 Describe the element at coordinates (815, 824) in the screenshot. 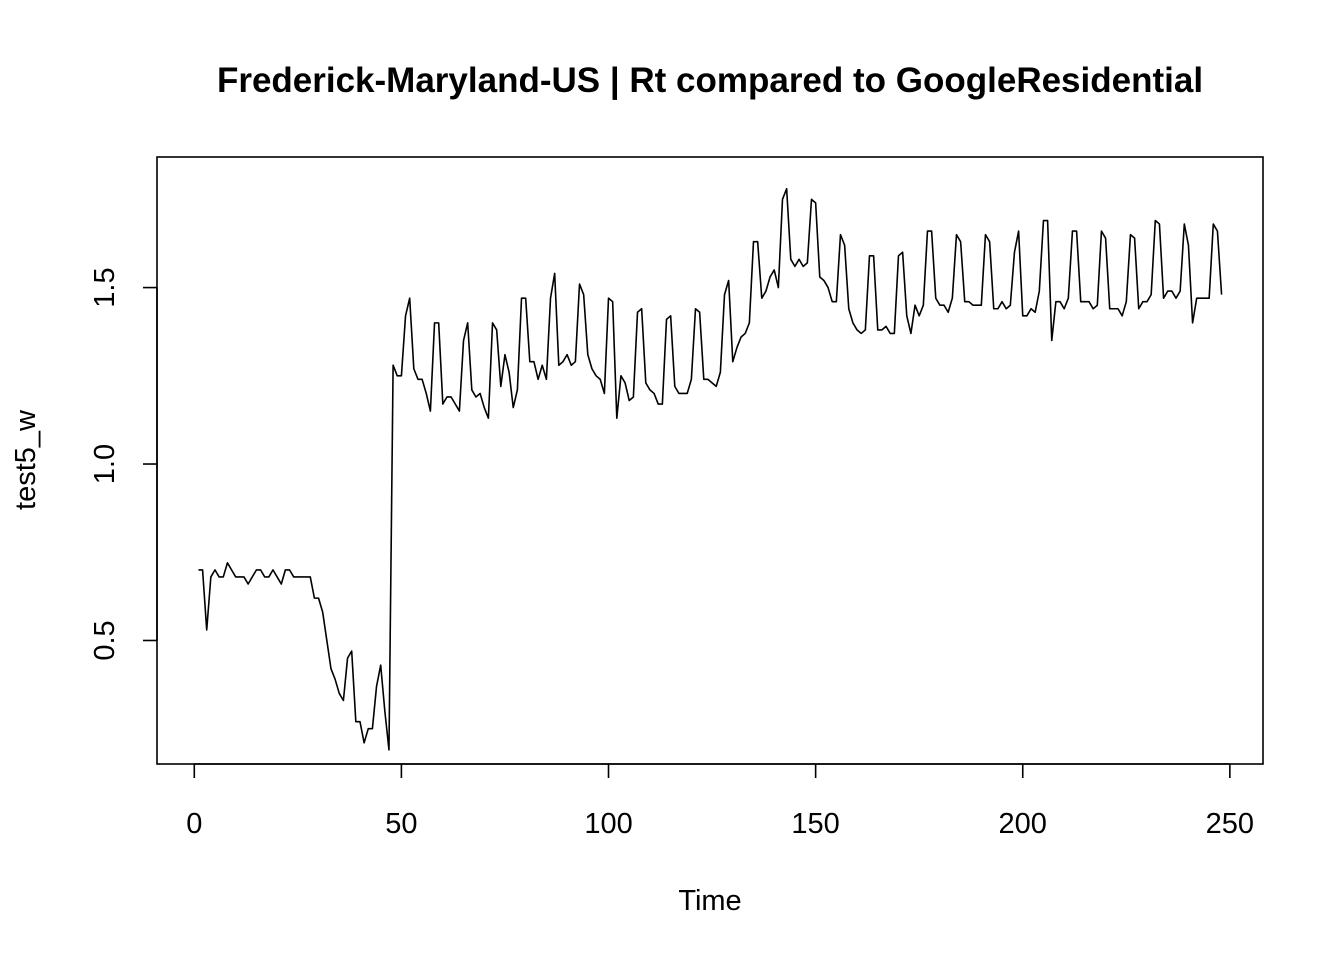

I see `x-tick-label: 150` at that location.